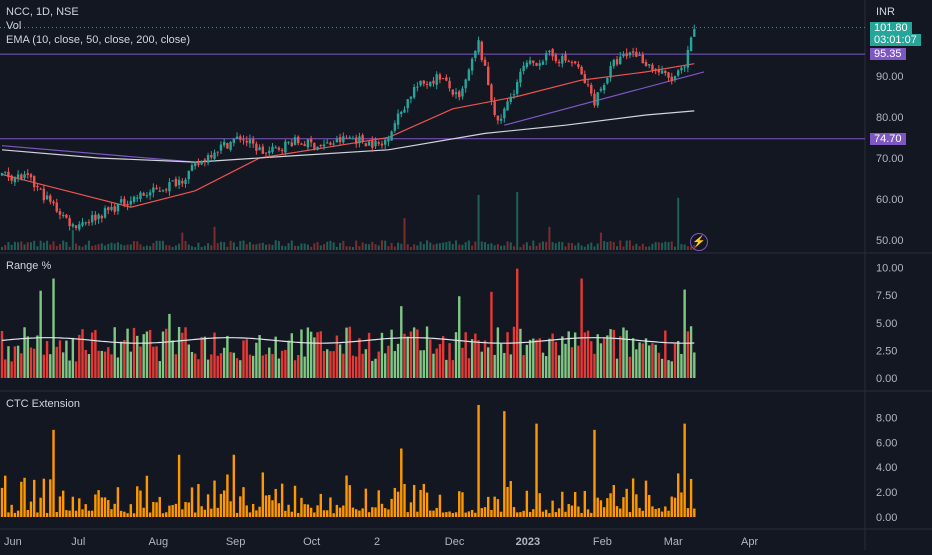 The image size is (932, 555). I want to click on range-pane-title: Range %, so click(29, 266).